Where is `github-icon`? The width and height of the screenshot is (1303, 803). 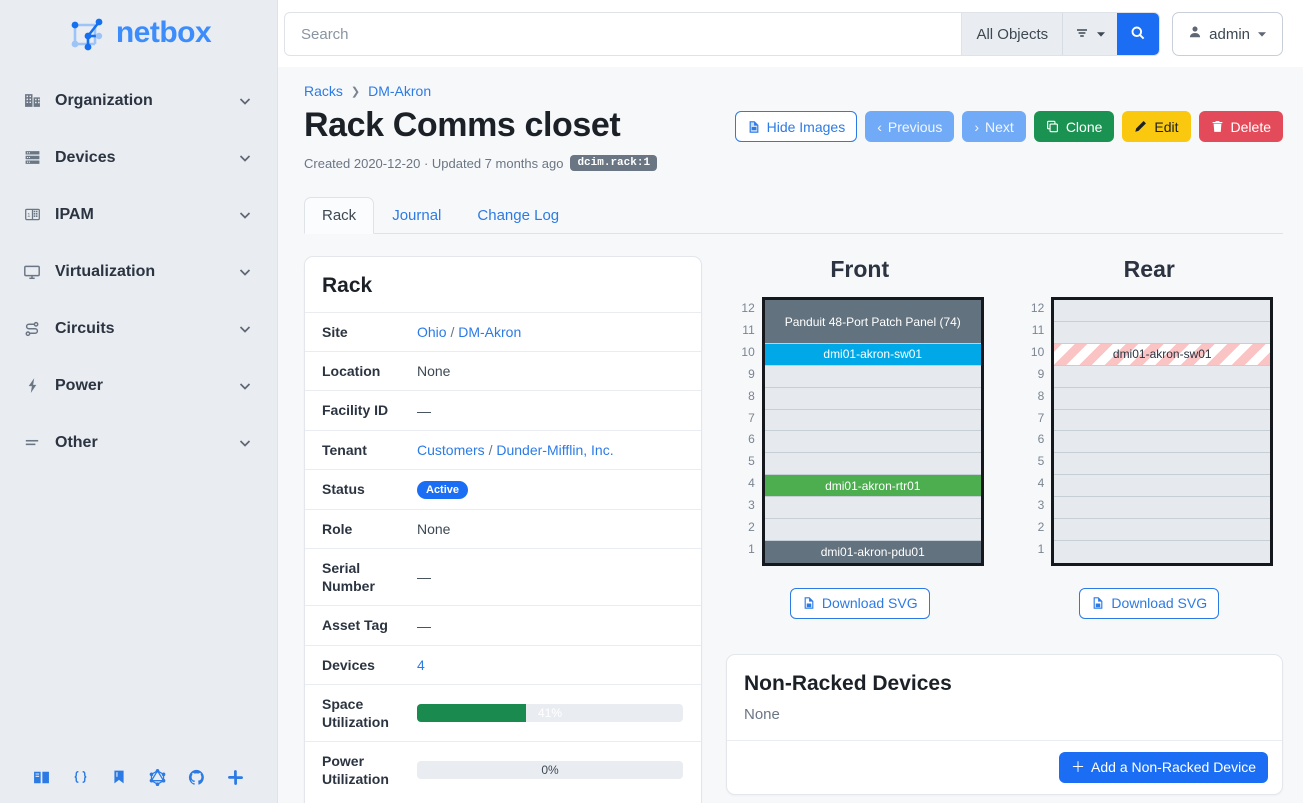
github-icon is located at coordinates (196, 777).